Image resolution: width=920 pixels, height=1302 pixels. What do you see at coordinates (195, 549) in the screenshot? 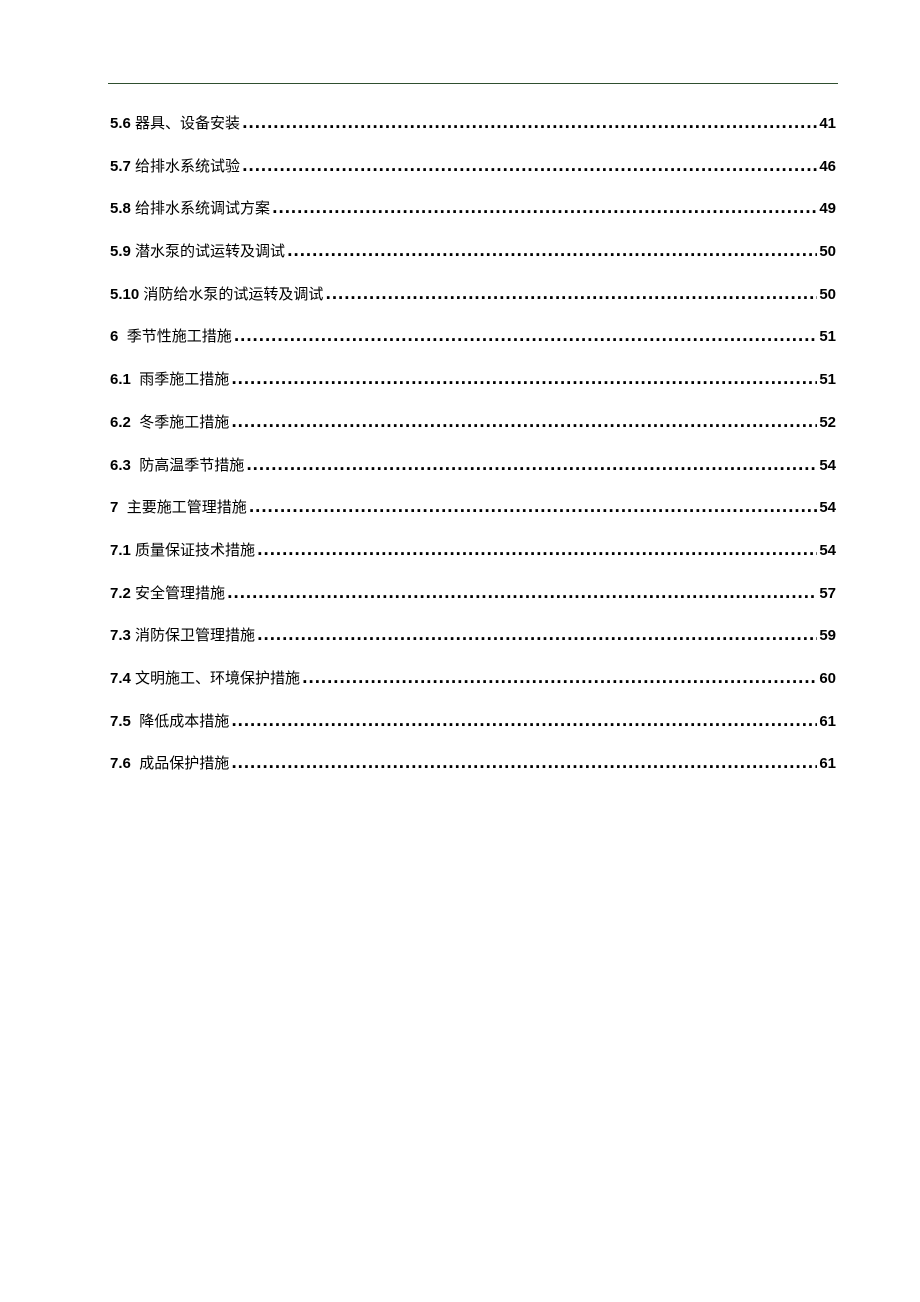
I see `toc-entry-title: 质量保证技术措施` at bounding box center [195, 549].